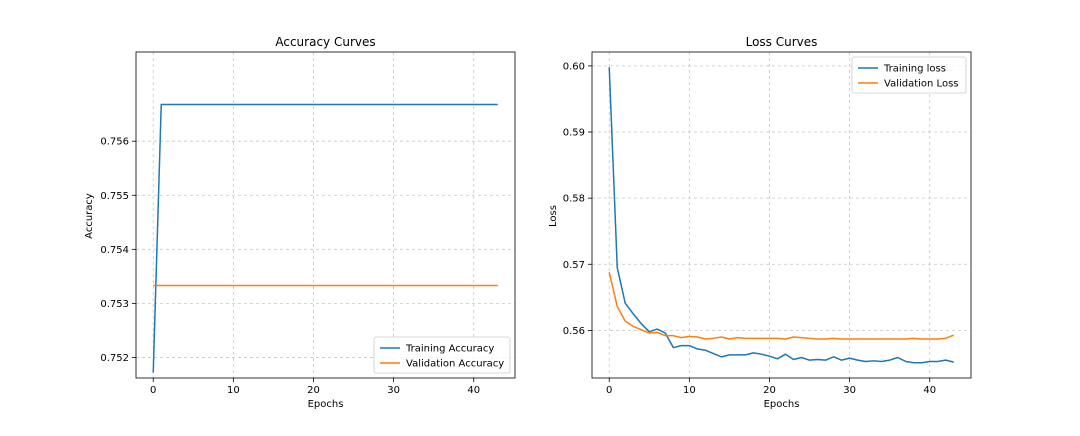 The height and width of the screenshot is (436, 1080). What do you see at coordinates (449, 349) in the screenshot?
I see `legend-label: Training Accuracy` at bounding box center [449, 349].